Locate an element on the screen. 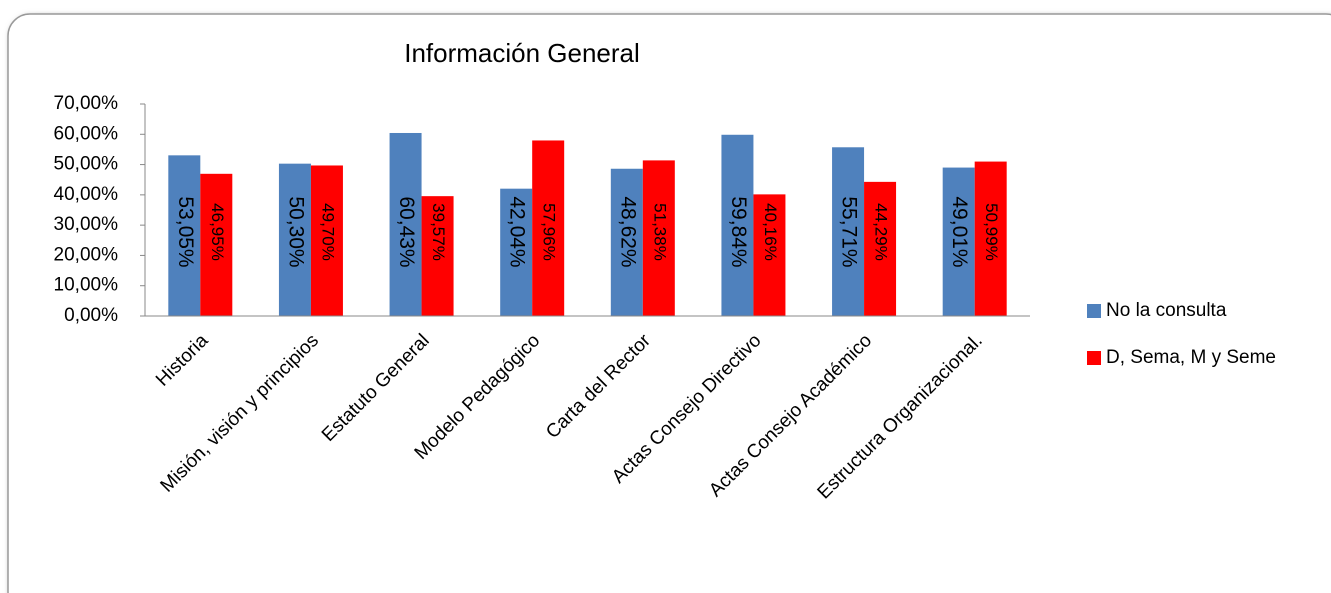  value-label: 53,05% is located at coordinates (185, 231).